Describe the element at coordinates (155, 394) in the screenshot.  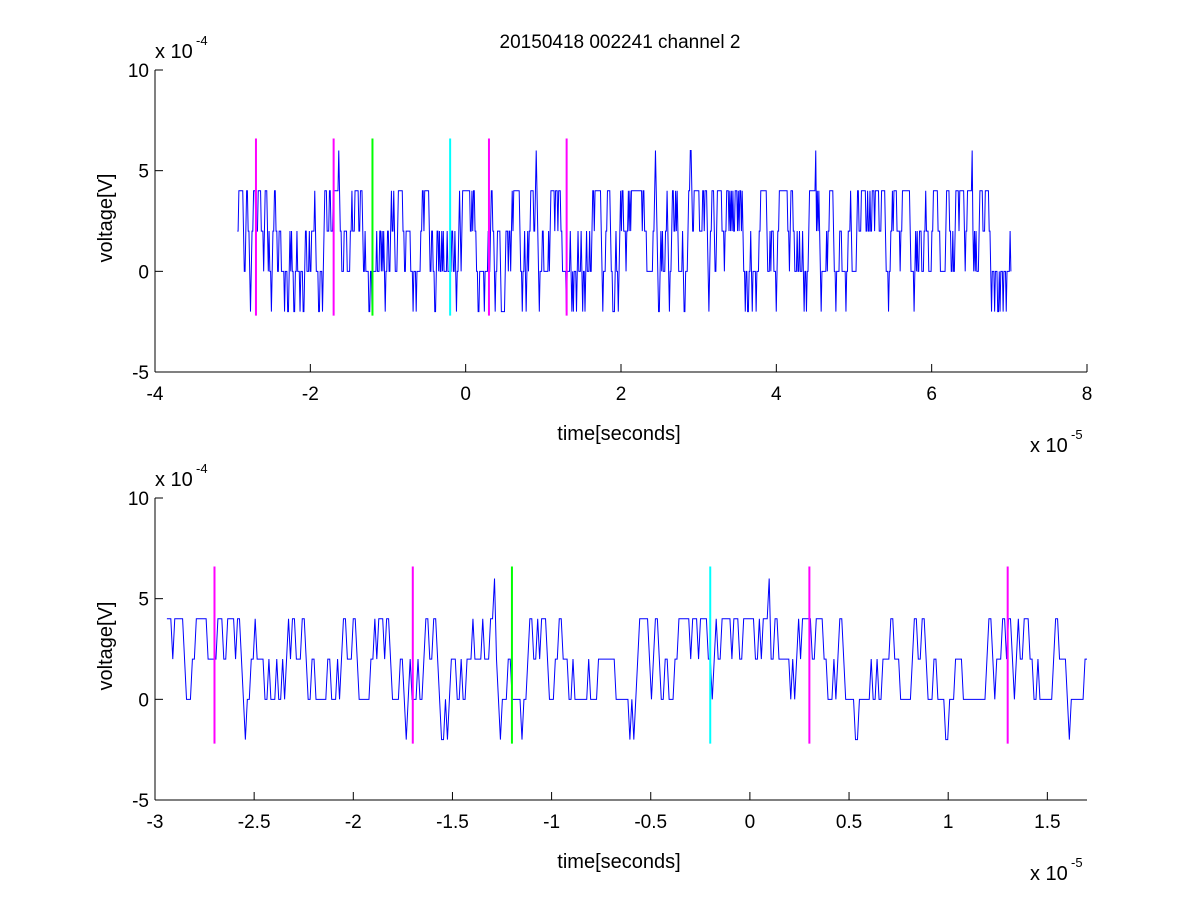
I see `x-tick-label: -4` at that location.